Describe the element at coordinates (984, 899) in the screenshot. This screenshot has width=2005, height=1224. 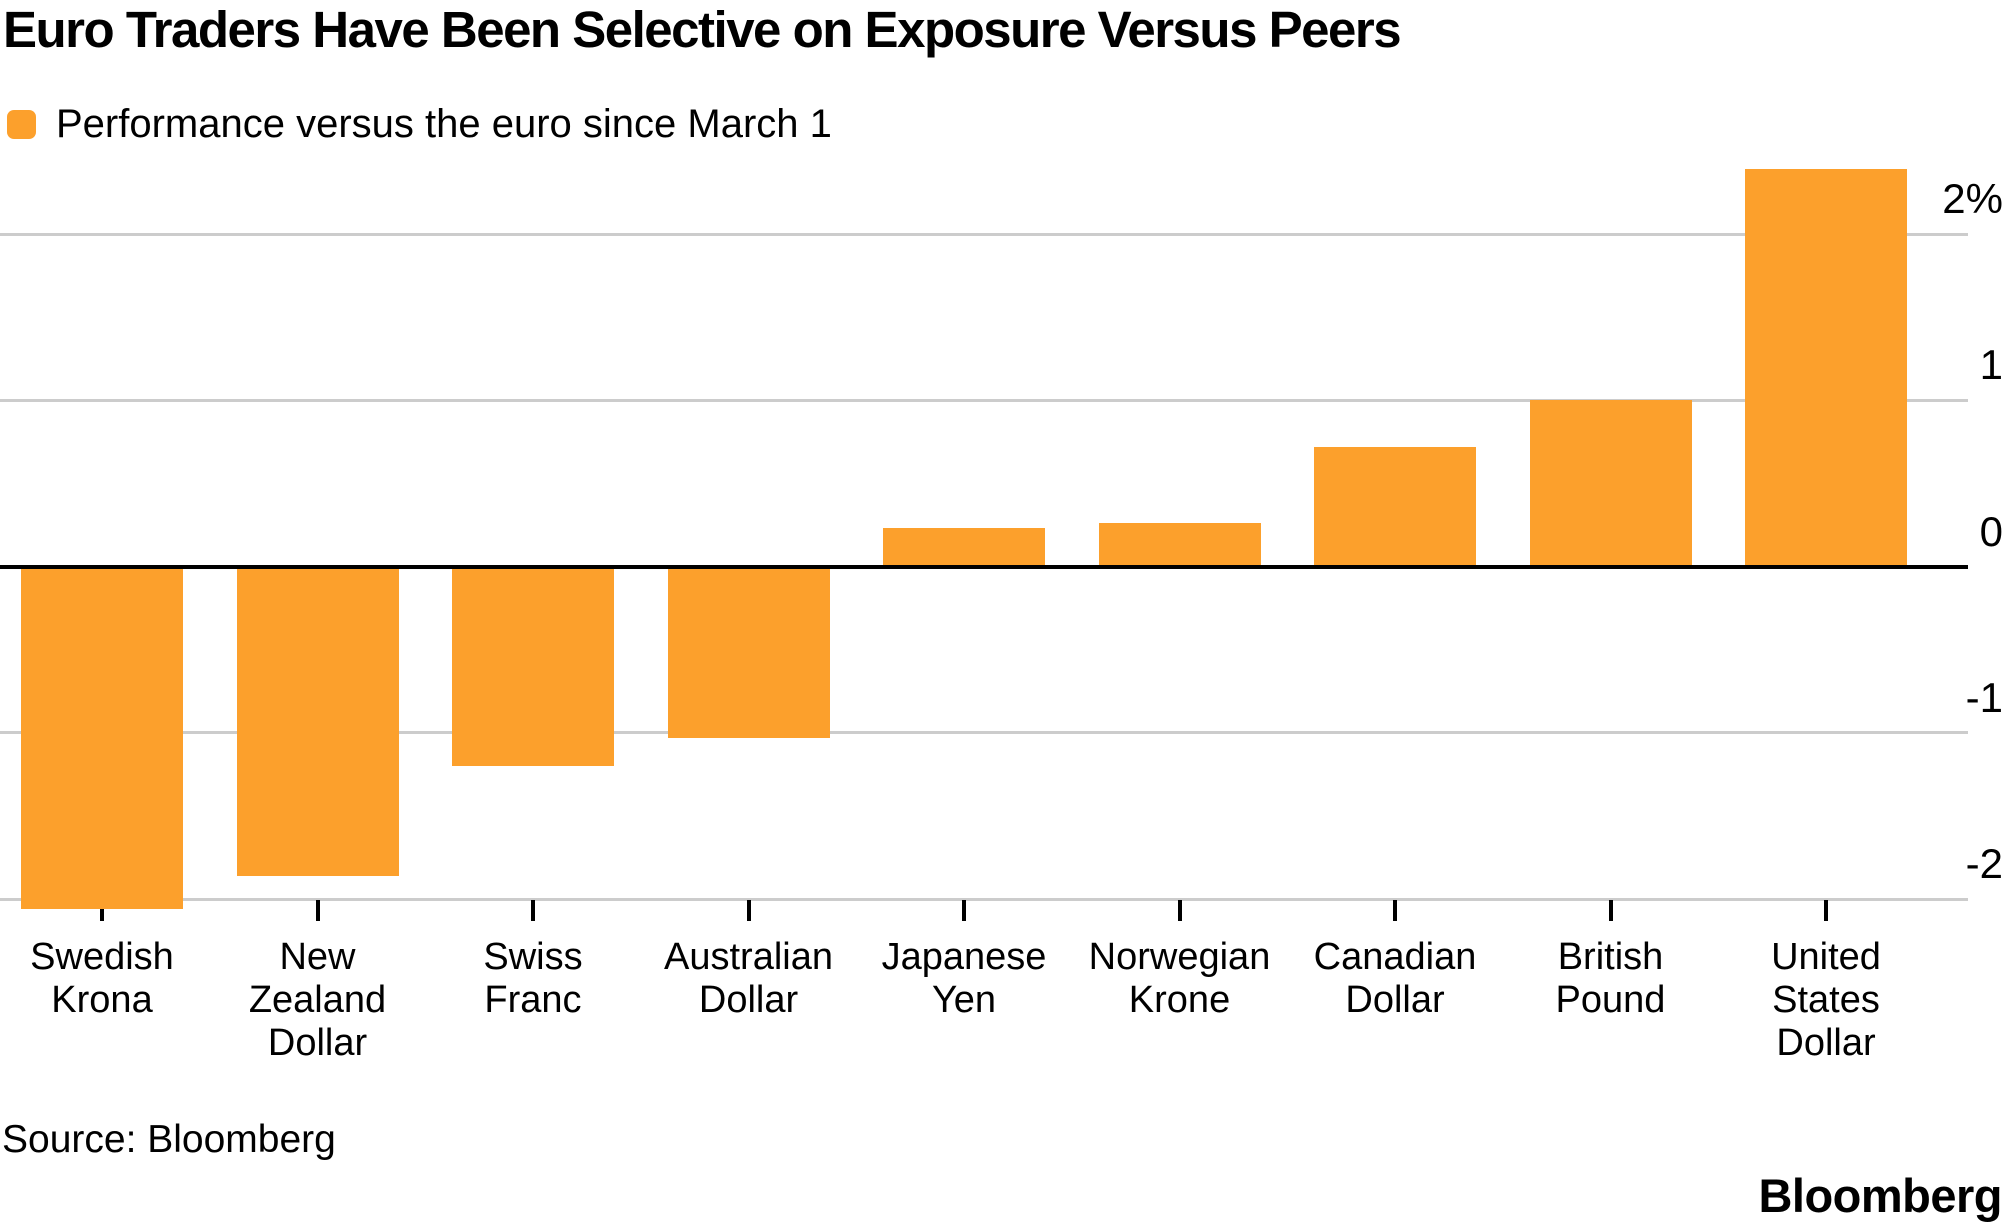
I see `gridline--2` at that location.